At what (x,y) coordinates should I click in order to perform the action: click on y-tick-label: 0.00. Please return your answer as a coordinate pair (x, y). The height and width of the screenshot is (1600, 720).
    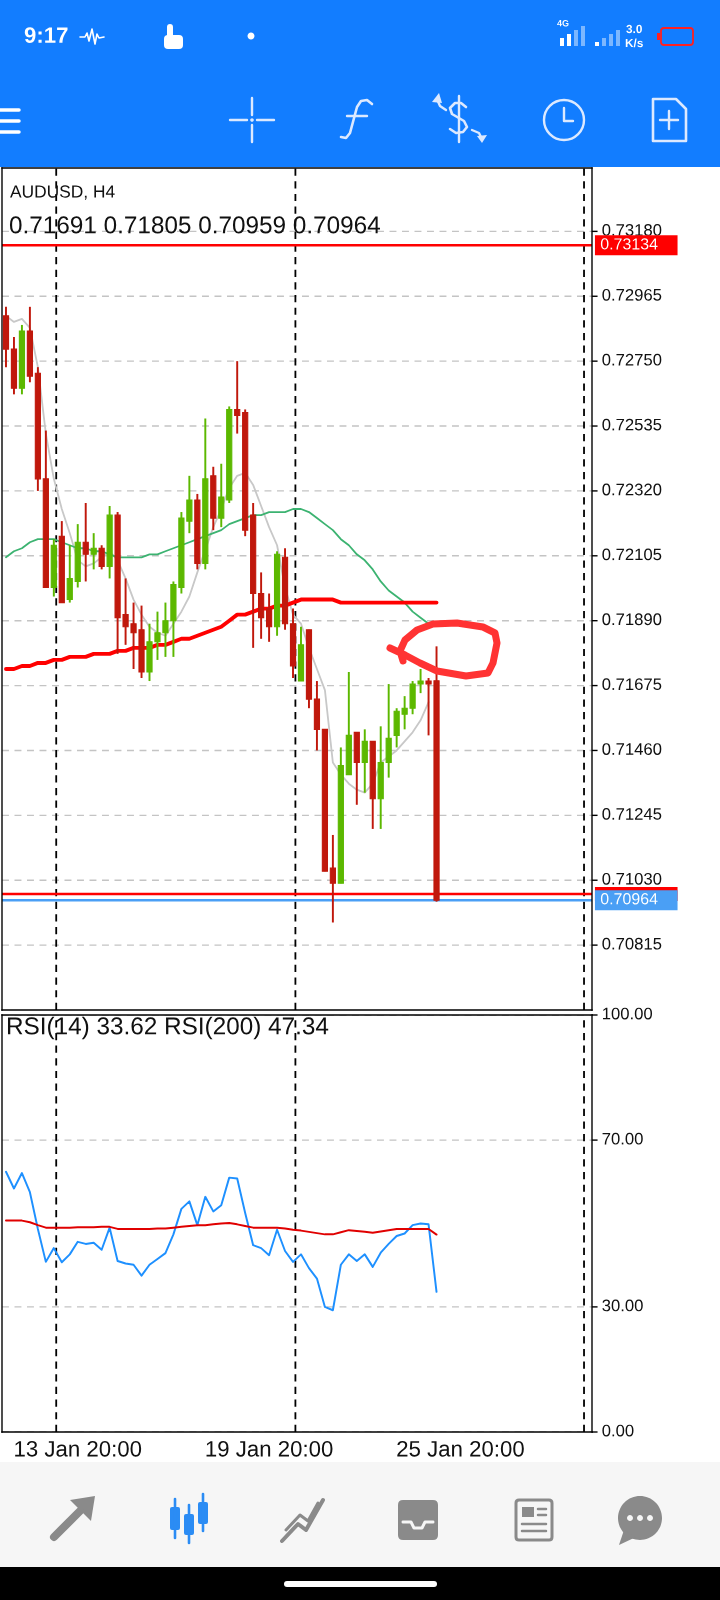
    Looking at the image, I should click on (618, 1430).